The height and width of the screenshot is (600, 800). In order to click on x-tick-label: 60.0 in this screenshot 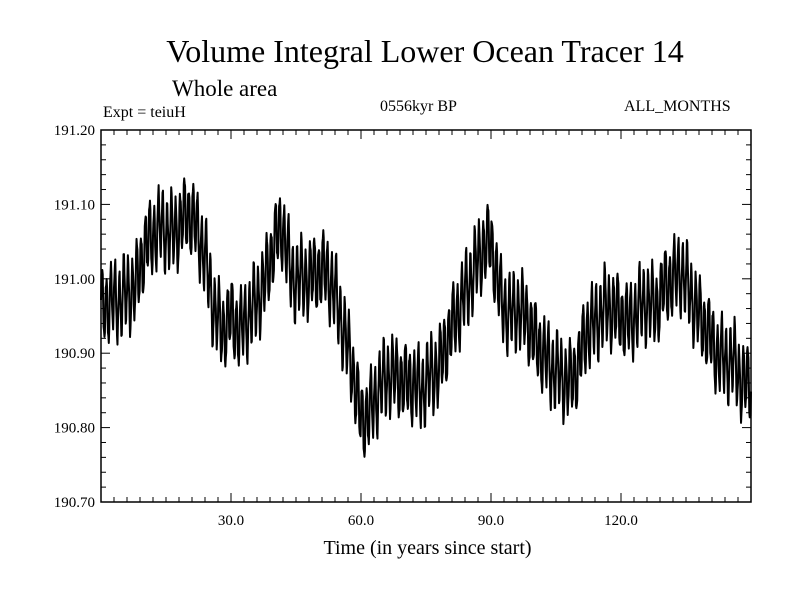, I will do `click(361, 521)`.